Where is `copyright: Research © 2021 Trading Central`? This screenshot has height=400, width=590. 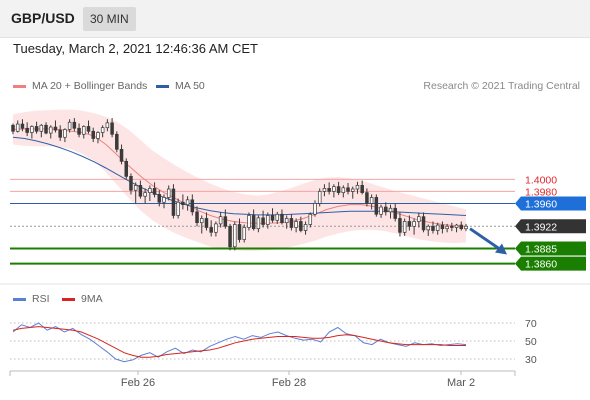 copyright: Research © 2021 Trading Central is located at coordinates (501, 86).